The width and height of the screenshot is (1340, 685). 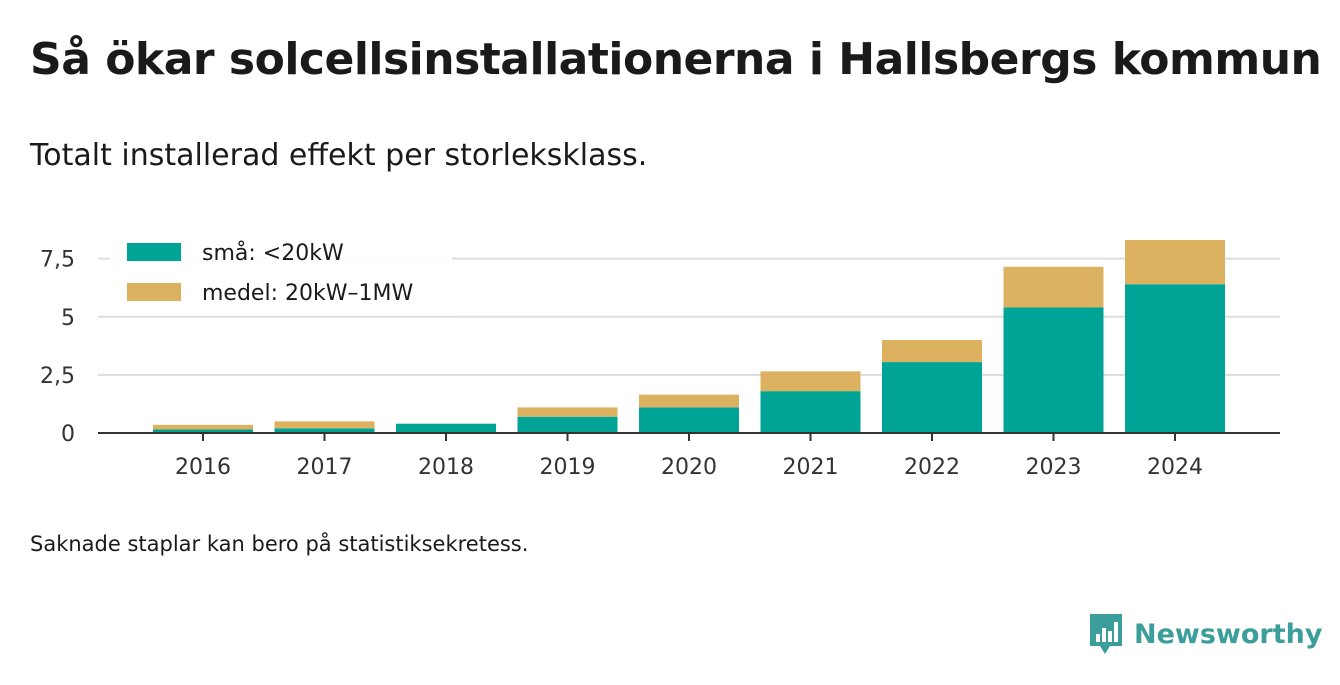 I want to click on y-tick-label: 5, so click(x=68, y=318).